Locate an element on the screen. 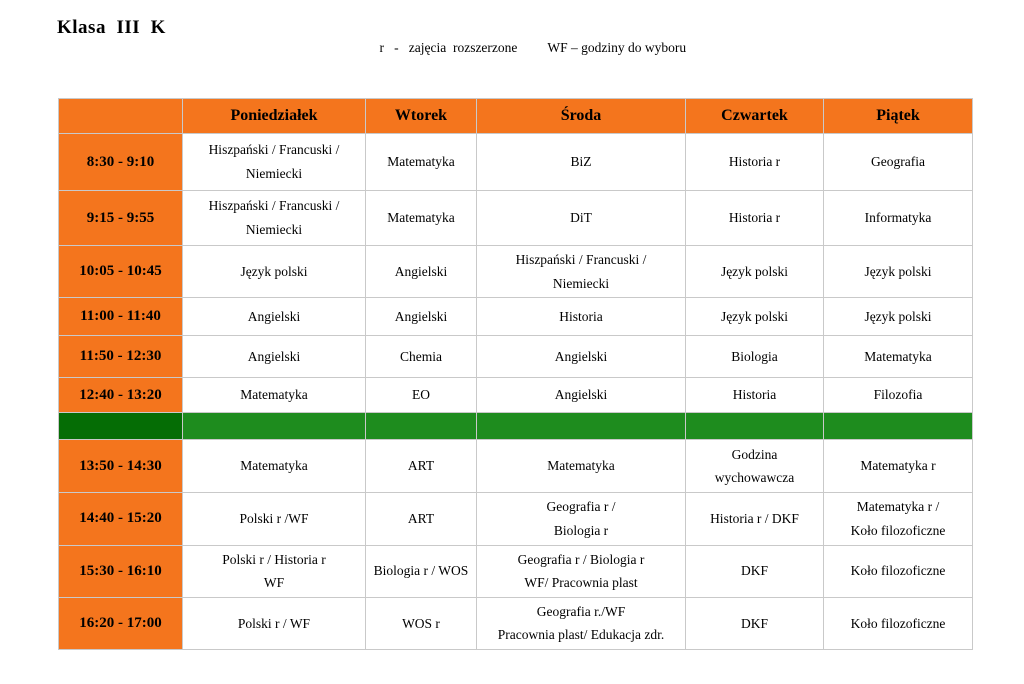 The image size is (1024, 684). time-cell: 11:50 - 12:30 is located at coordinates (120, 357).